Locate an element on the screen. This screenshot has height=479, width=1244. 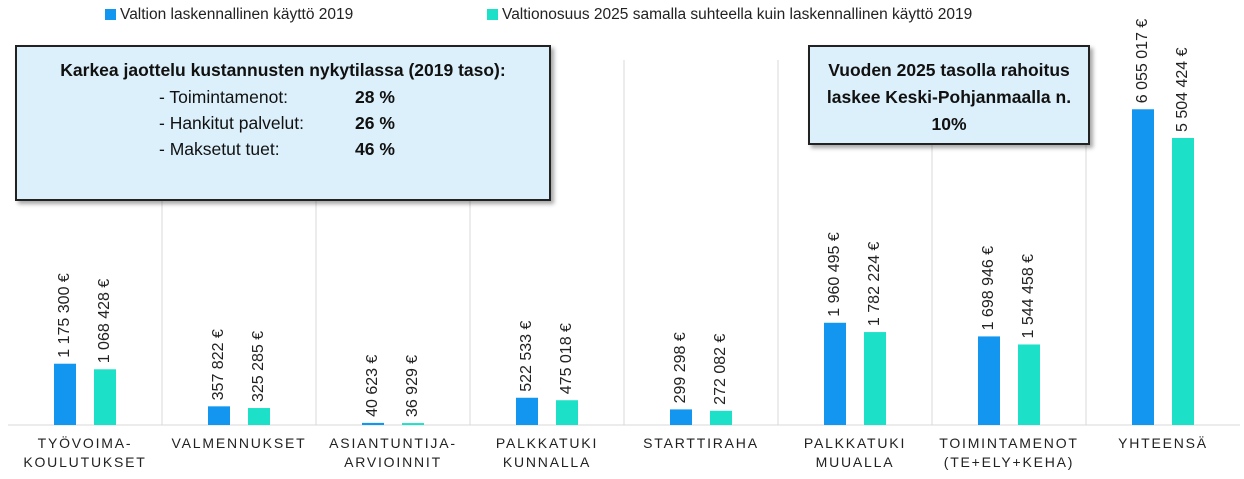
x-tick-label: YHTEENSÄ is located at coordinates (1163, 443).